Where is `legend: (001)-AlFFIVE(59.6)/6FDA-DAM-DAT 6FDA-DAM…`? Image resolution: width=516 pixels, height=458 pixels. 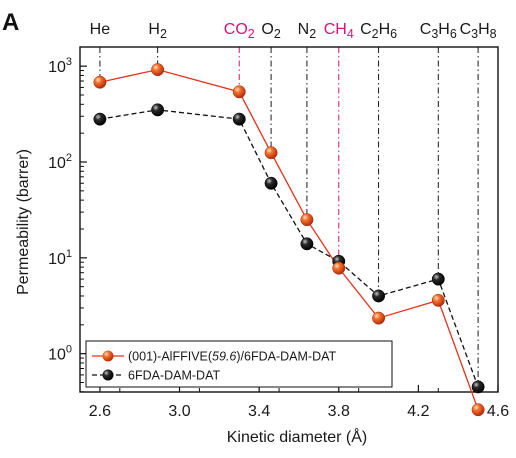
legend: (001)-AlFFIVE(59.6)/6FDA-DAM-DAT 6FDA-DAM… is located at coordinates (239, 364).